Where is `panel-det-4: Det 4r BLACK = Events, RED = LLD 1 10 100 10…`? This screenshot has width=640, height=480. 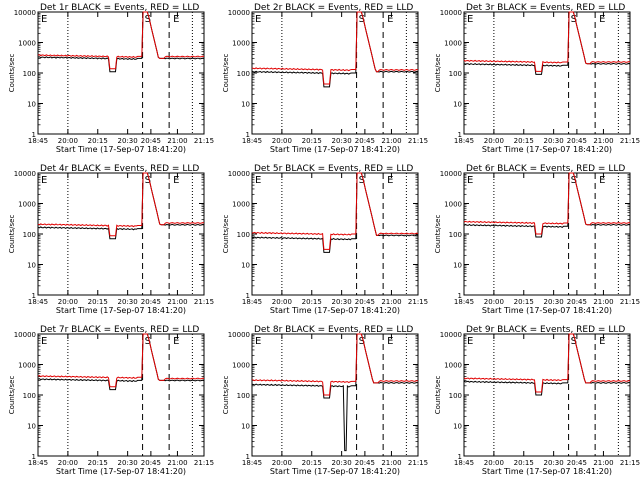 panel-det-4: Det 4r BLACK = Events, RED = LLD 1 10 100 10… is located at coordinates (111, 239).